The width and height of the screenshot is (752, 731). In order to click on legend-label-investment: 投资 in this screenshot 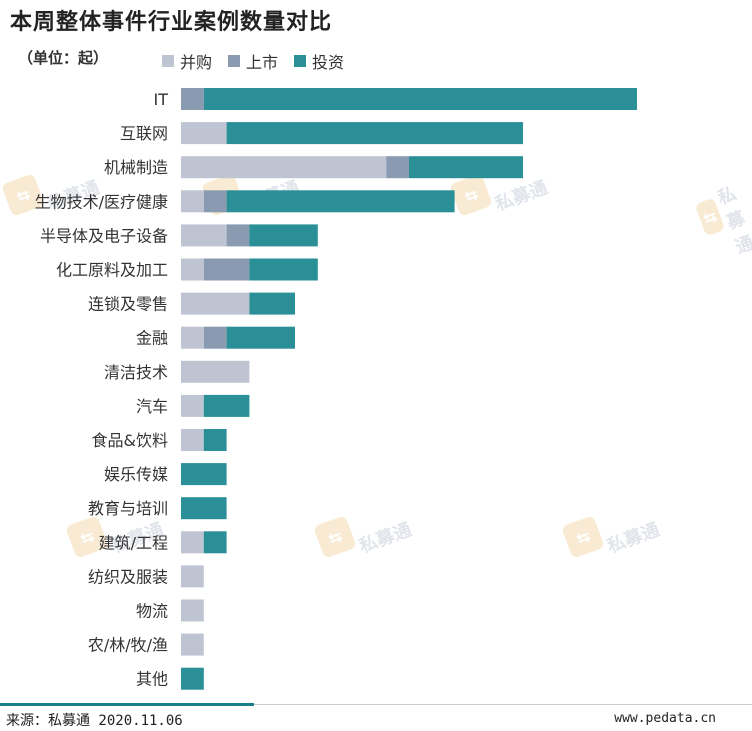, I will do `click(328, 62)`.